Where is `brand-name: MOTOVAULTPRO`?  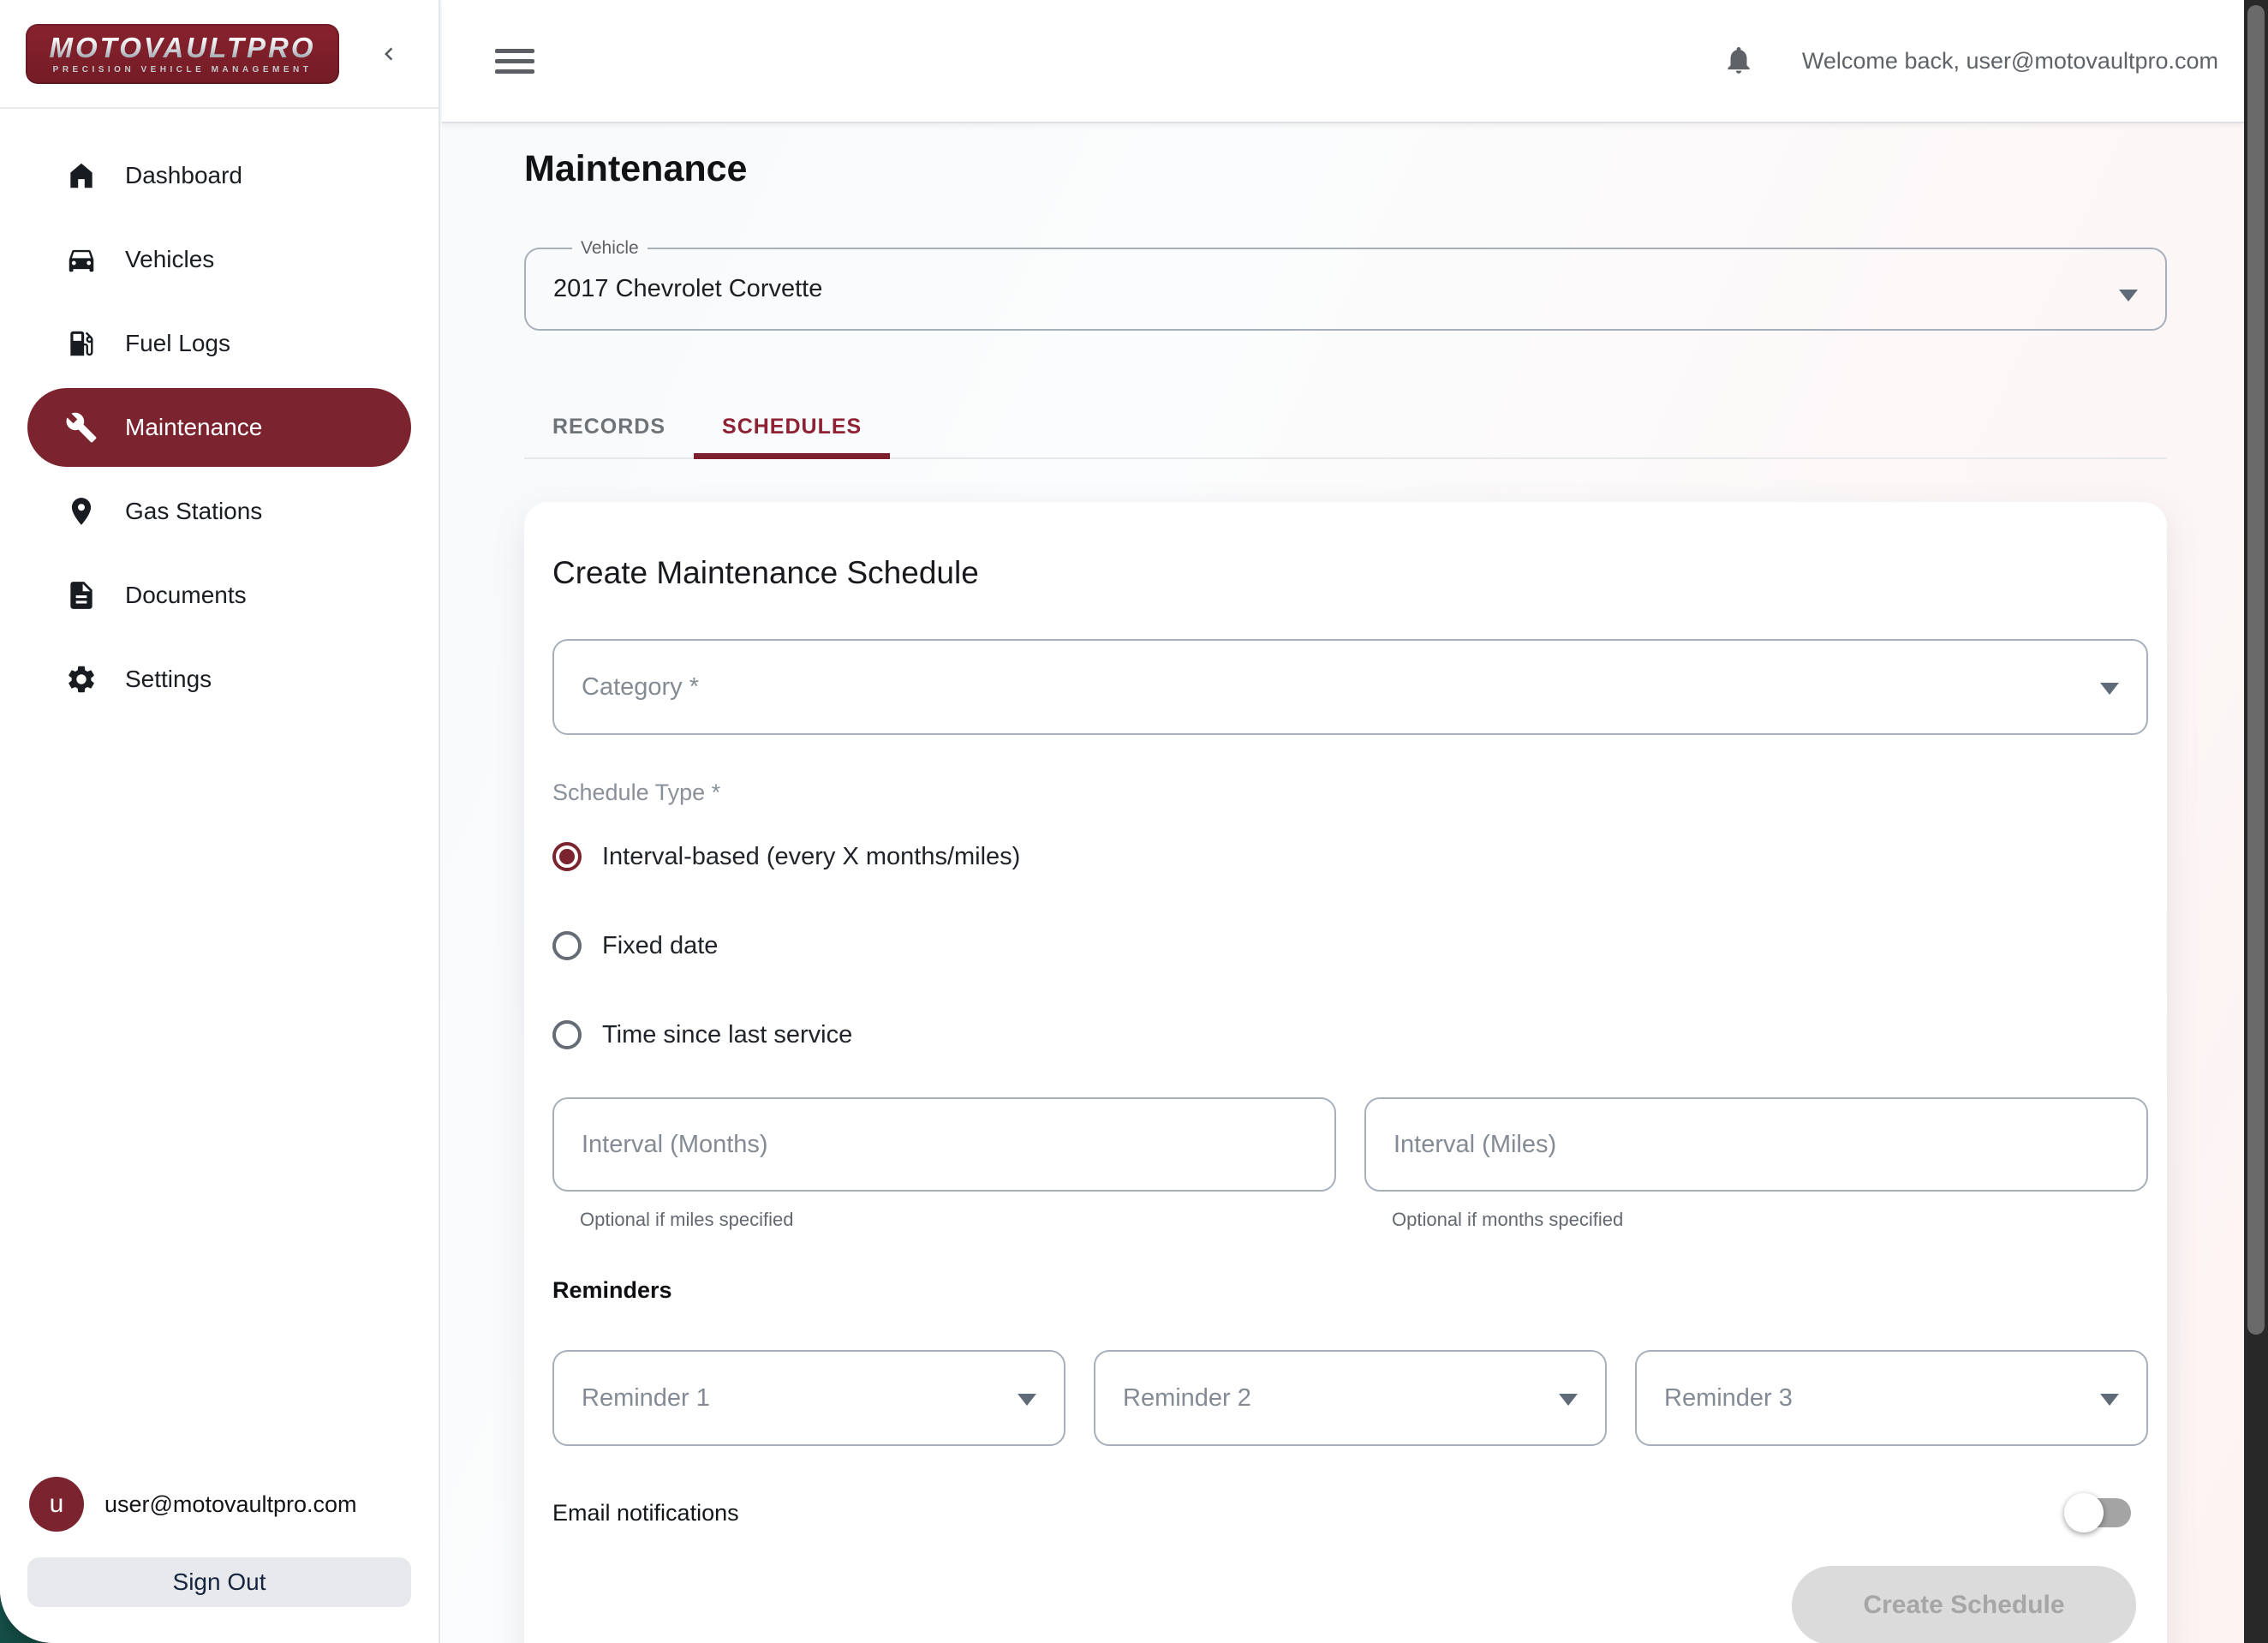 brand-name: MOTOVAULTPRO is located at coordinates (183, 47).